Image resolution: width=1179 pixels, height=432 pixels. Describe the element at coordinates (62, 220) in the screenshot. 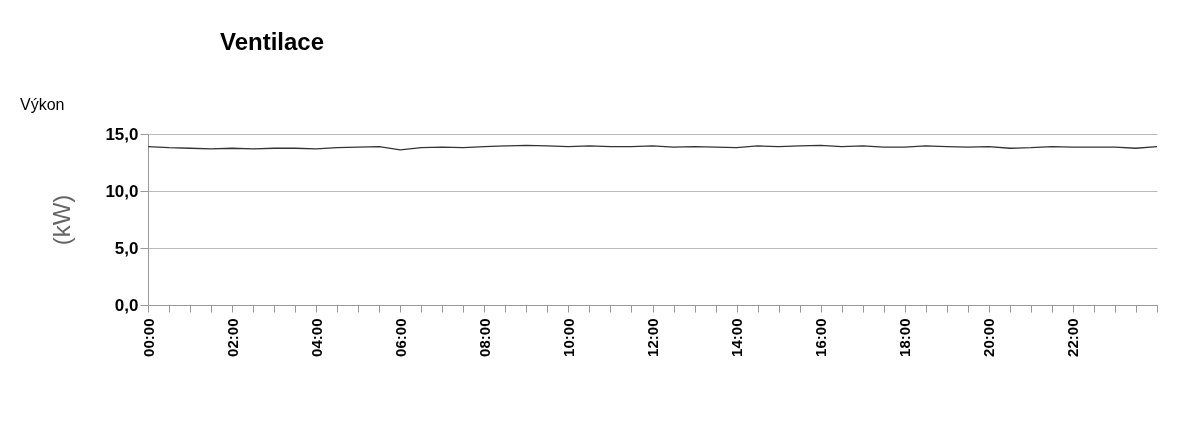

I see `y-axis-title: (kW)` at that location.